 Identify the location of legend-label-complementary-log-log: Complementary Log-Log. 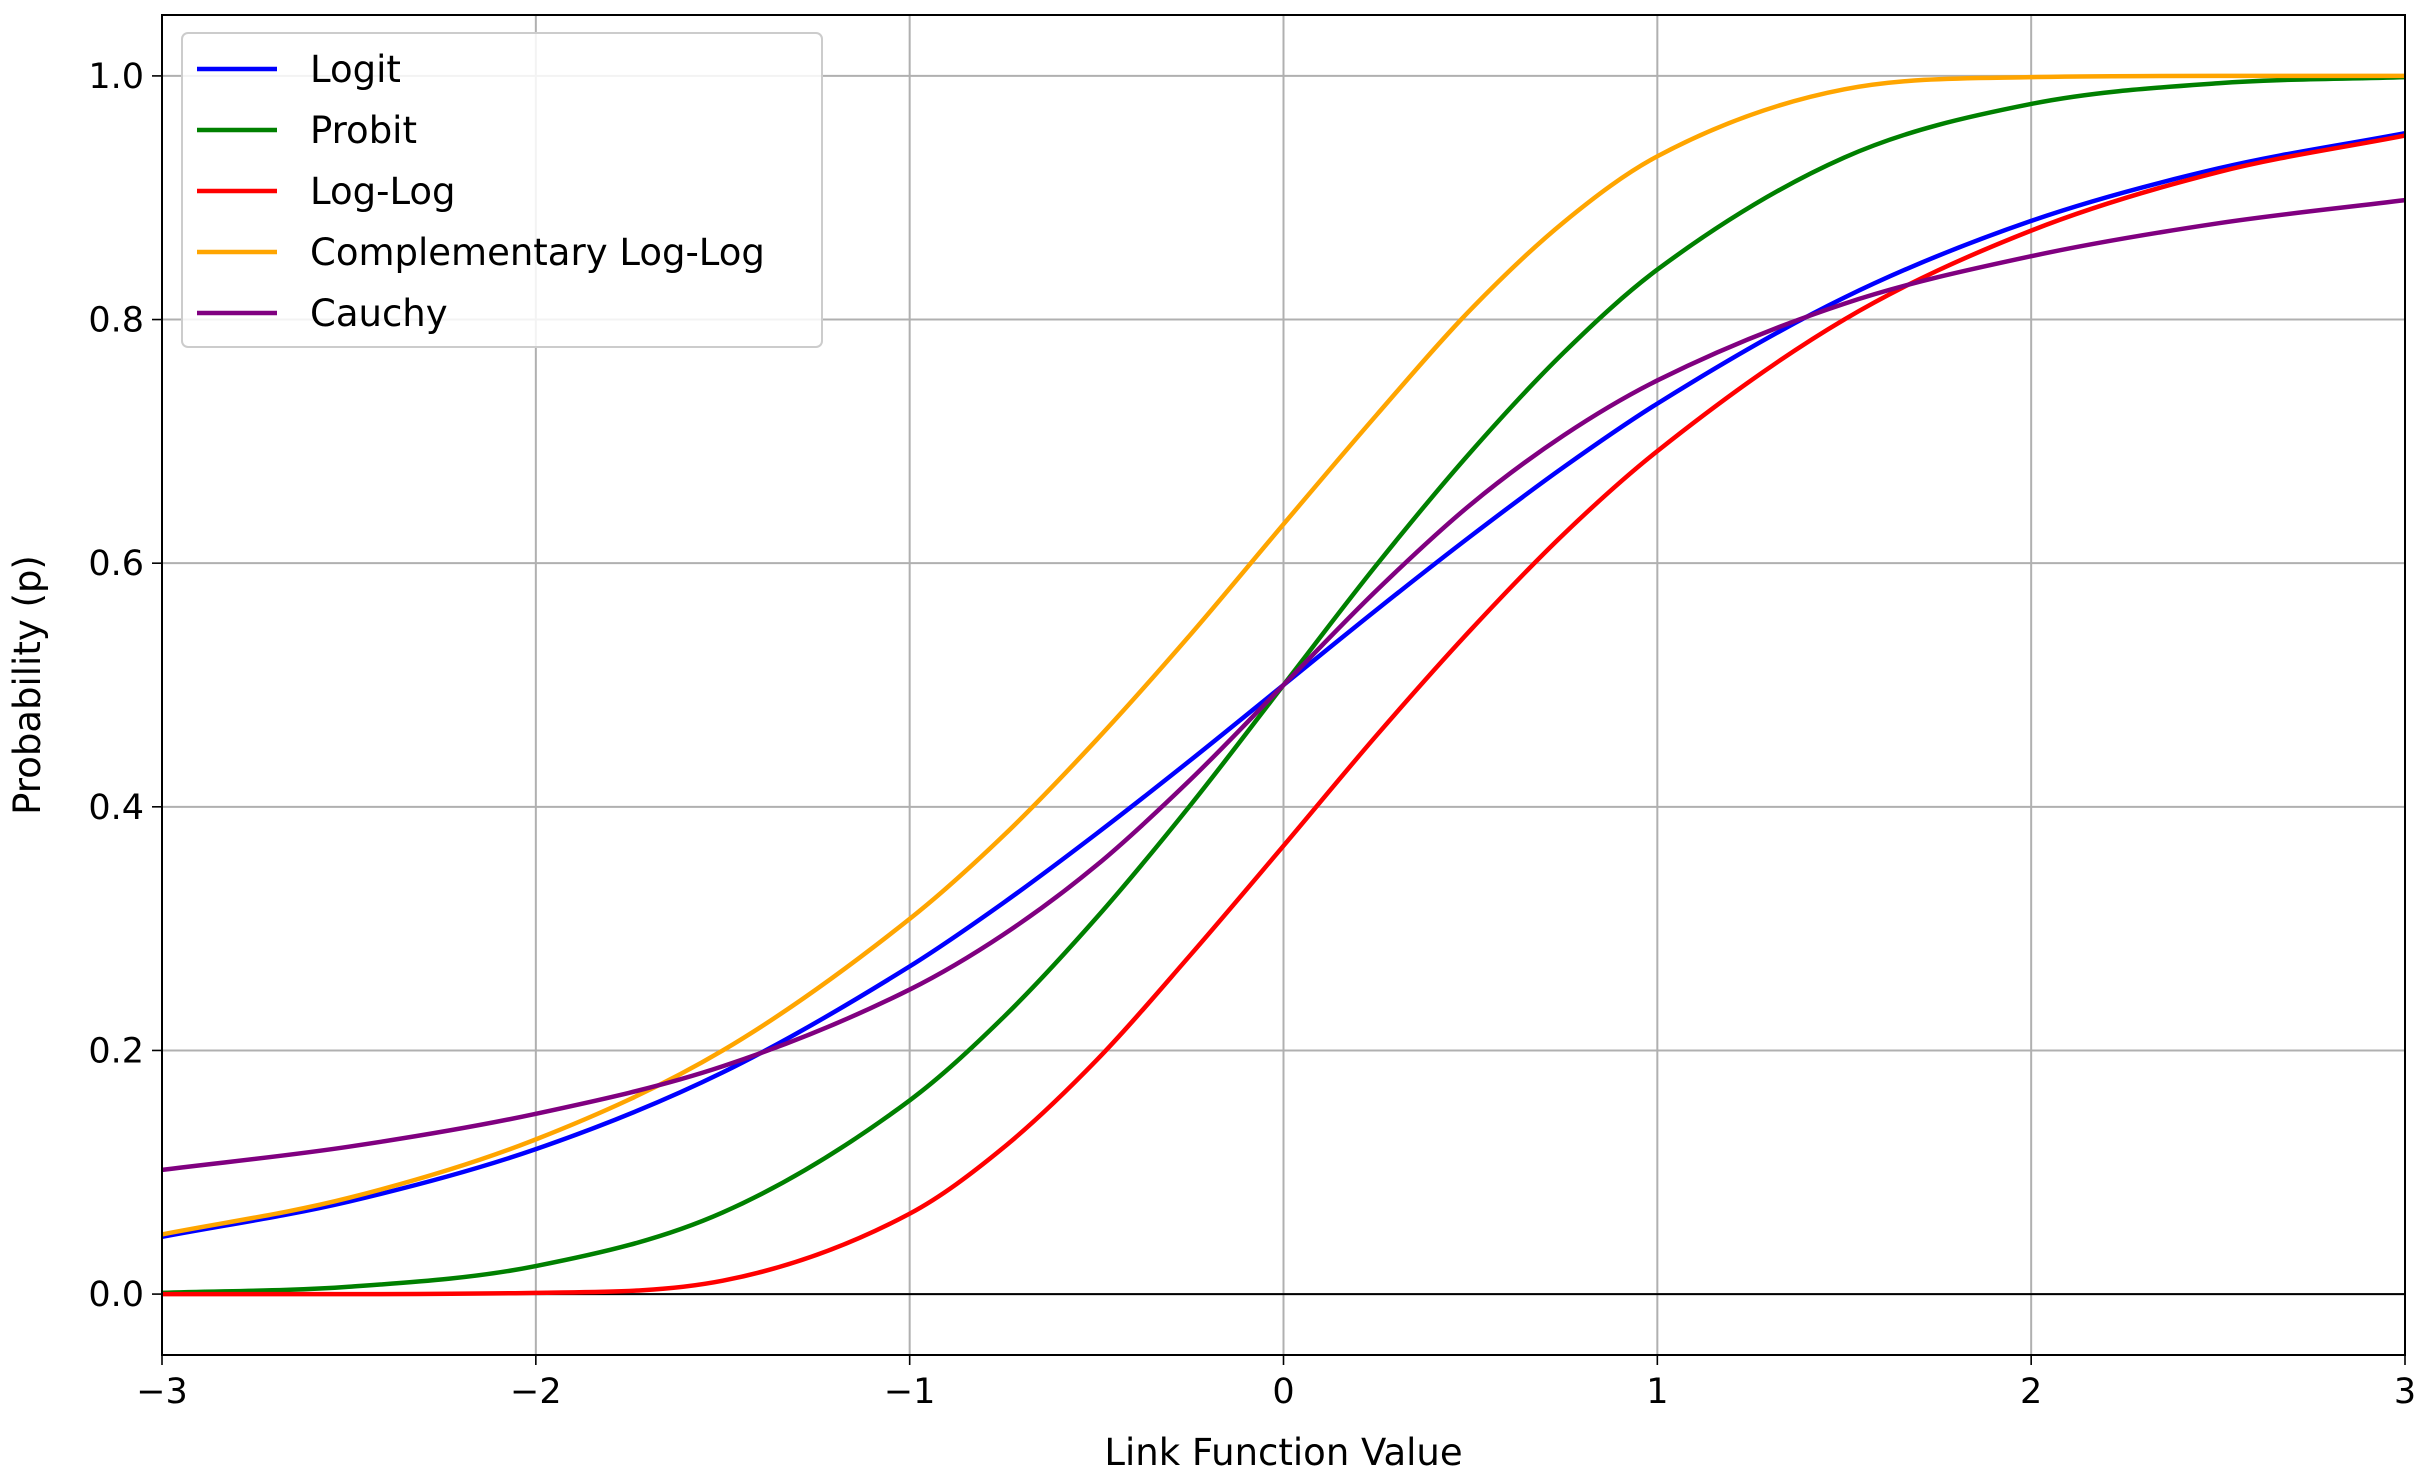
(537, 252).